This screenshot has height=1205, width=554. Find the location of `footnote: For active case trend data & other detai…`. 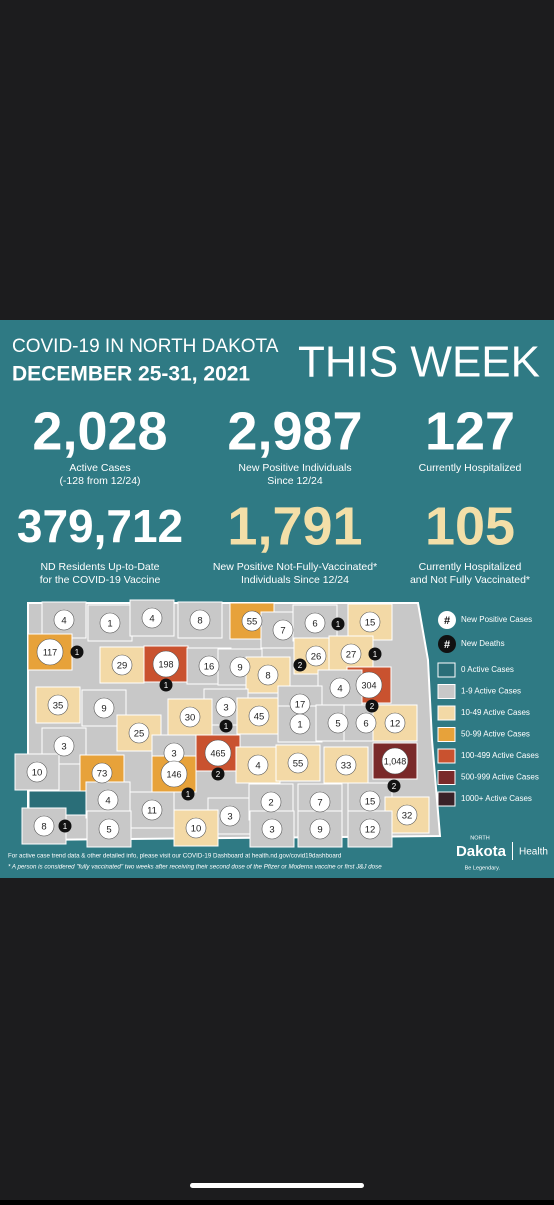

footnote: For active case trend data & other detai… is located at coordinates (175, 856).